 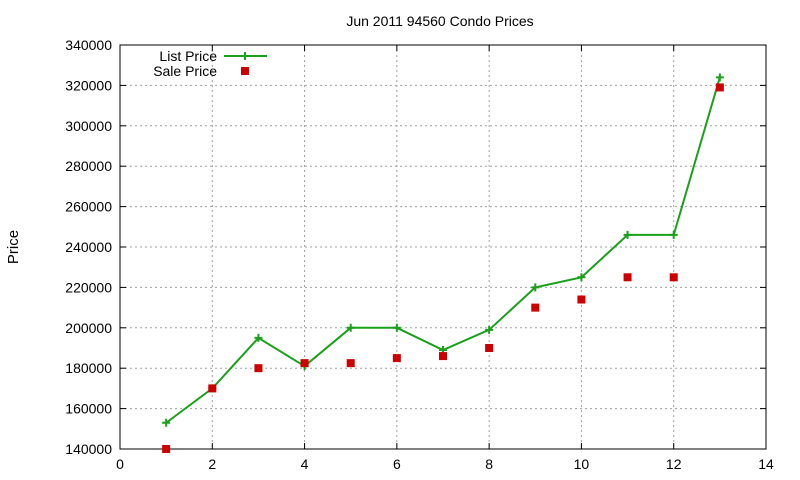 I want to click on x-tick-label: 8, so click(x=489, y=464).